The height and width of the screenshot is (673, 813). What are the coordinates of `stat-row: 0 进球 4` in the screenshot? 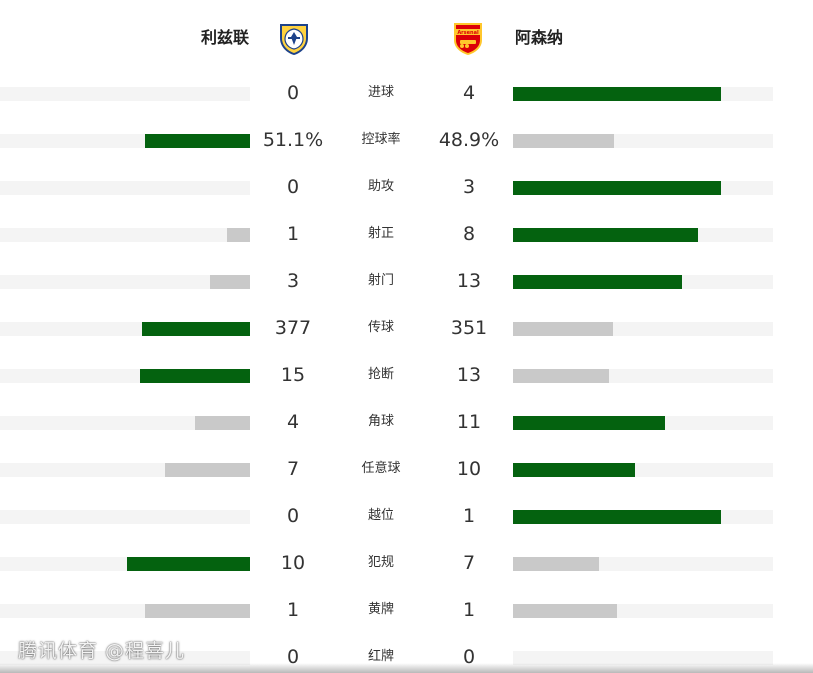 It's located at (406, 93).